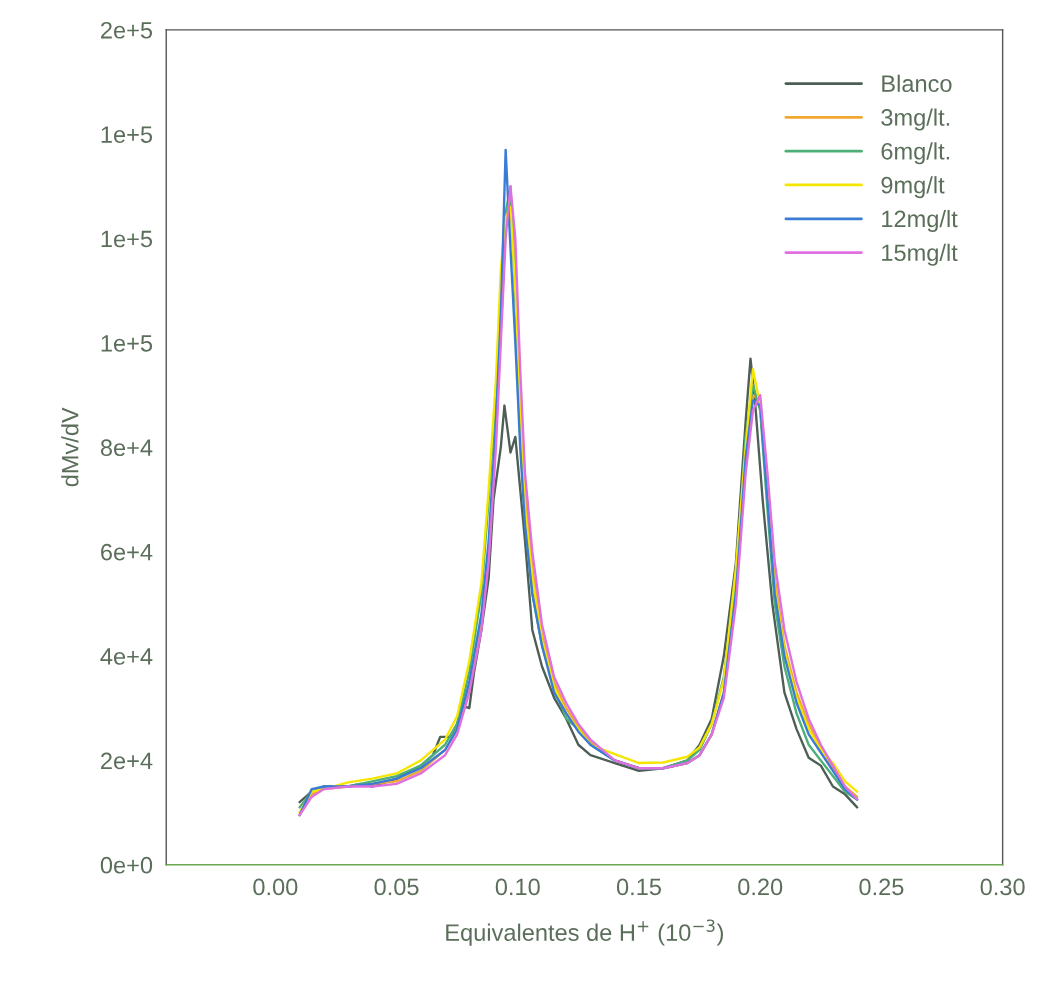  What do you see at coordinates (275, 887) in the screenshot?
I see `x-tick-label: 0.00` at bounding box center [275, 887].